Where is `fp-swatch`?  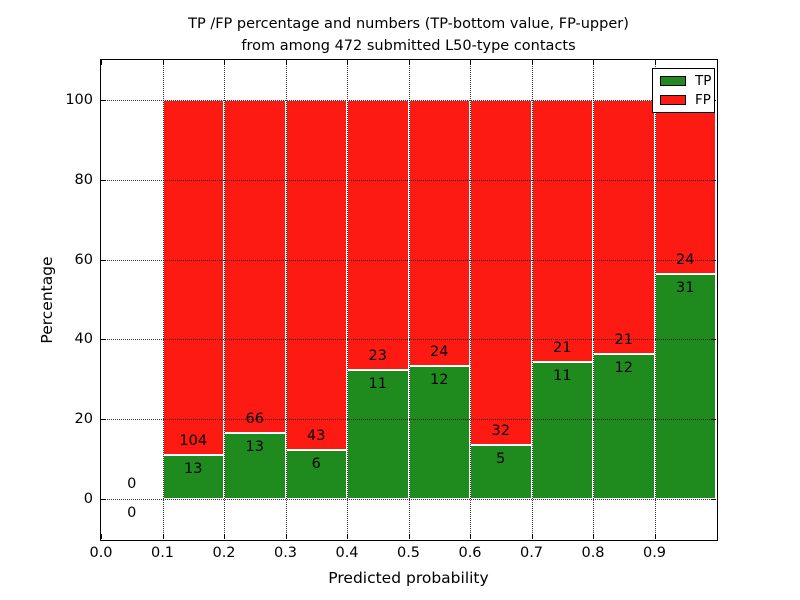
fp-swatch is located at coordinates (673, 99).